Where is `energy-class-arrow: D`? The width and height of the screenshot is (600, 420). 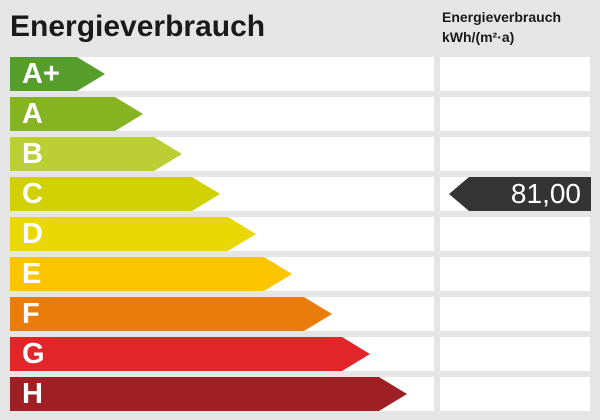 energy-class-arrow: D is located at coordinates (133, 234).